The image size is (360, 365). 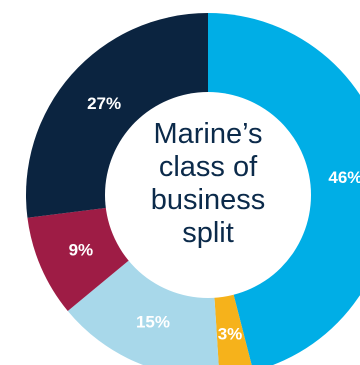 I want to click on slice-label-4: 9%, so click(x=81, y=250).